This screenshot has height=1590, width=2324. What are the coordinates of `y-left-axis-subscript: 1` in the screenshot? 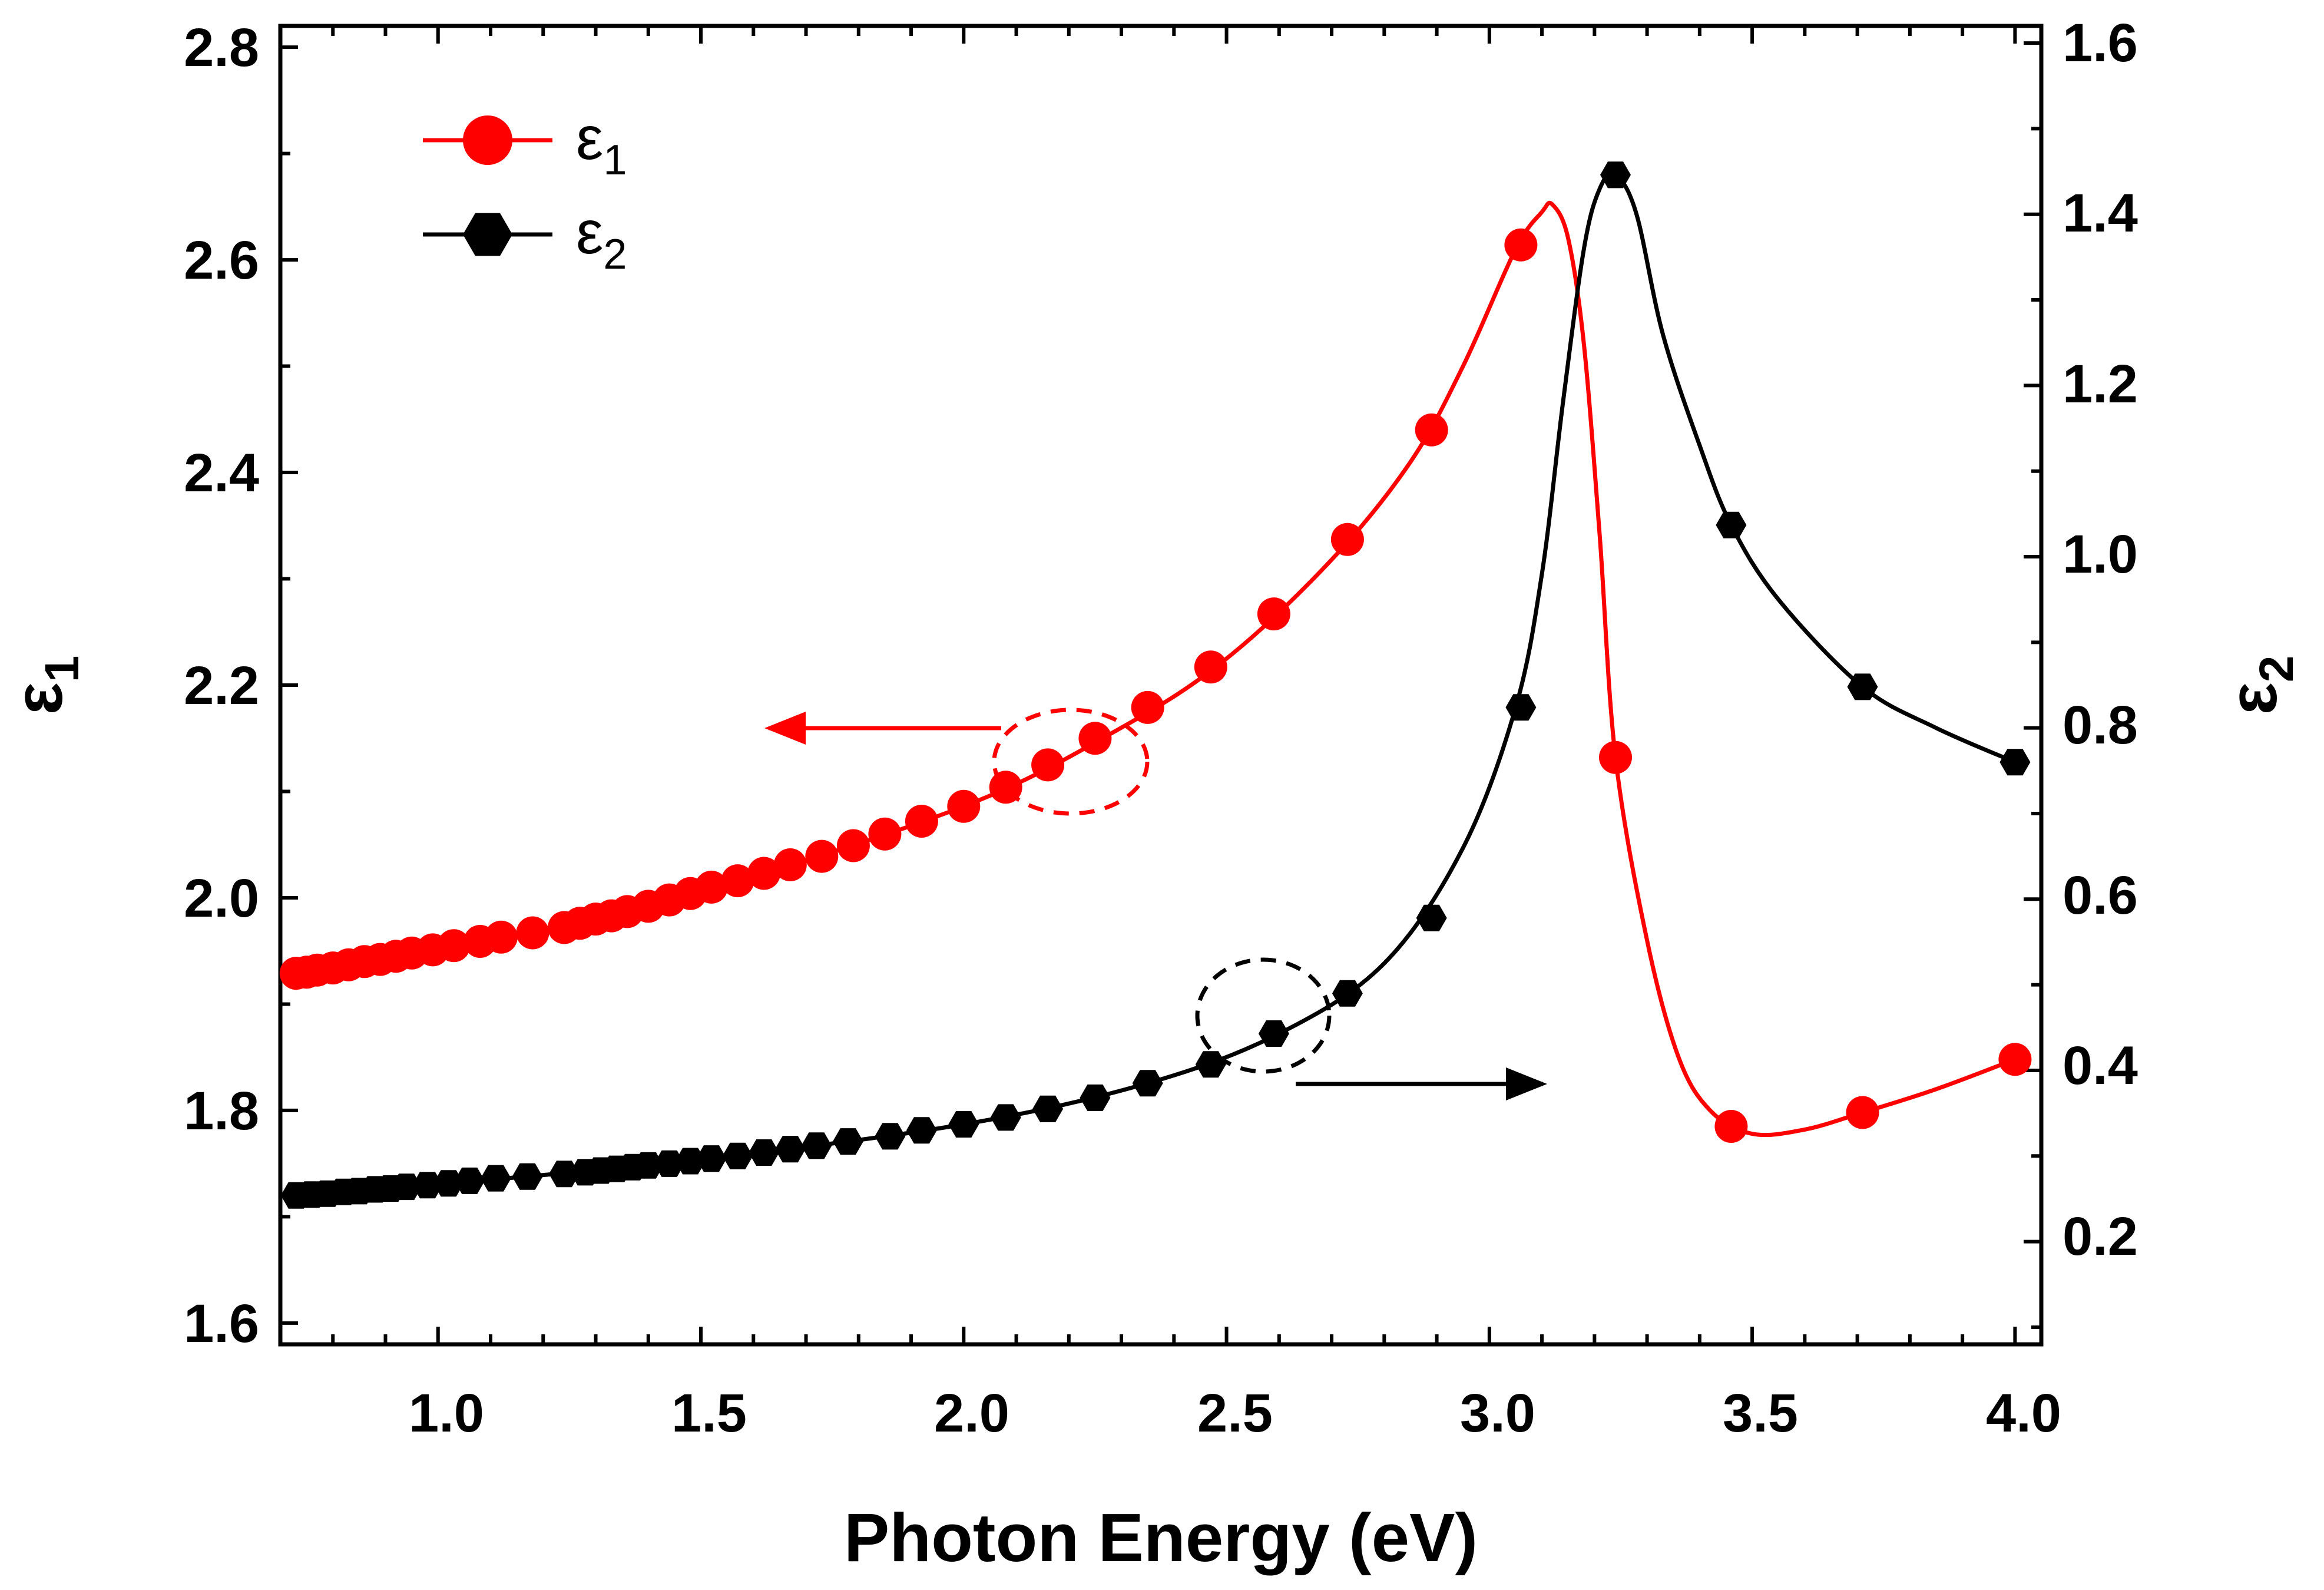 It's located at (62, 669).